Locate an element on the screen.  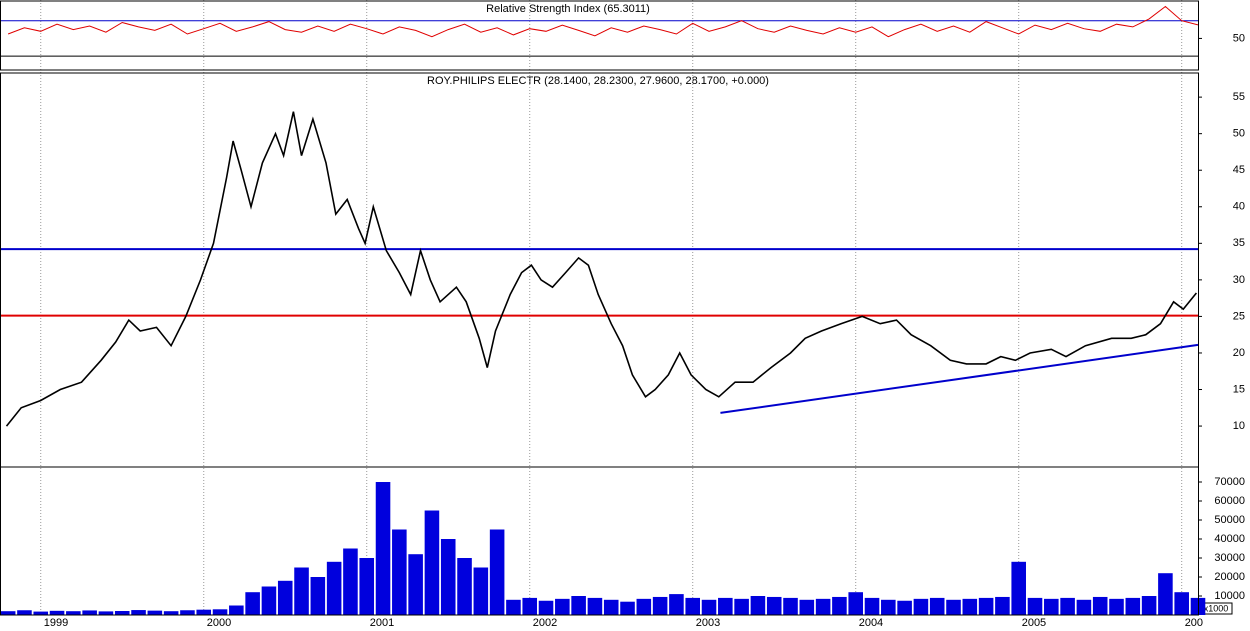
y-tick-label: 40000 is located at coordinates (1229, 539).